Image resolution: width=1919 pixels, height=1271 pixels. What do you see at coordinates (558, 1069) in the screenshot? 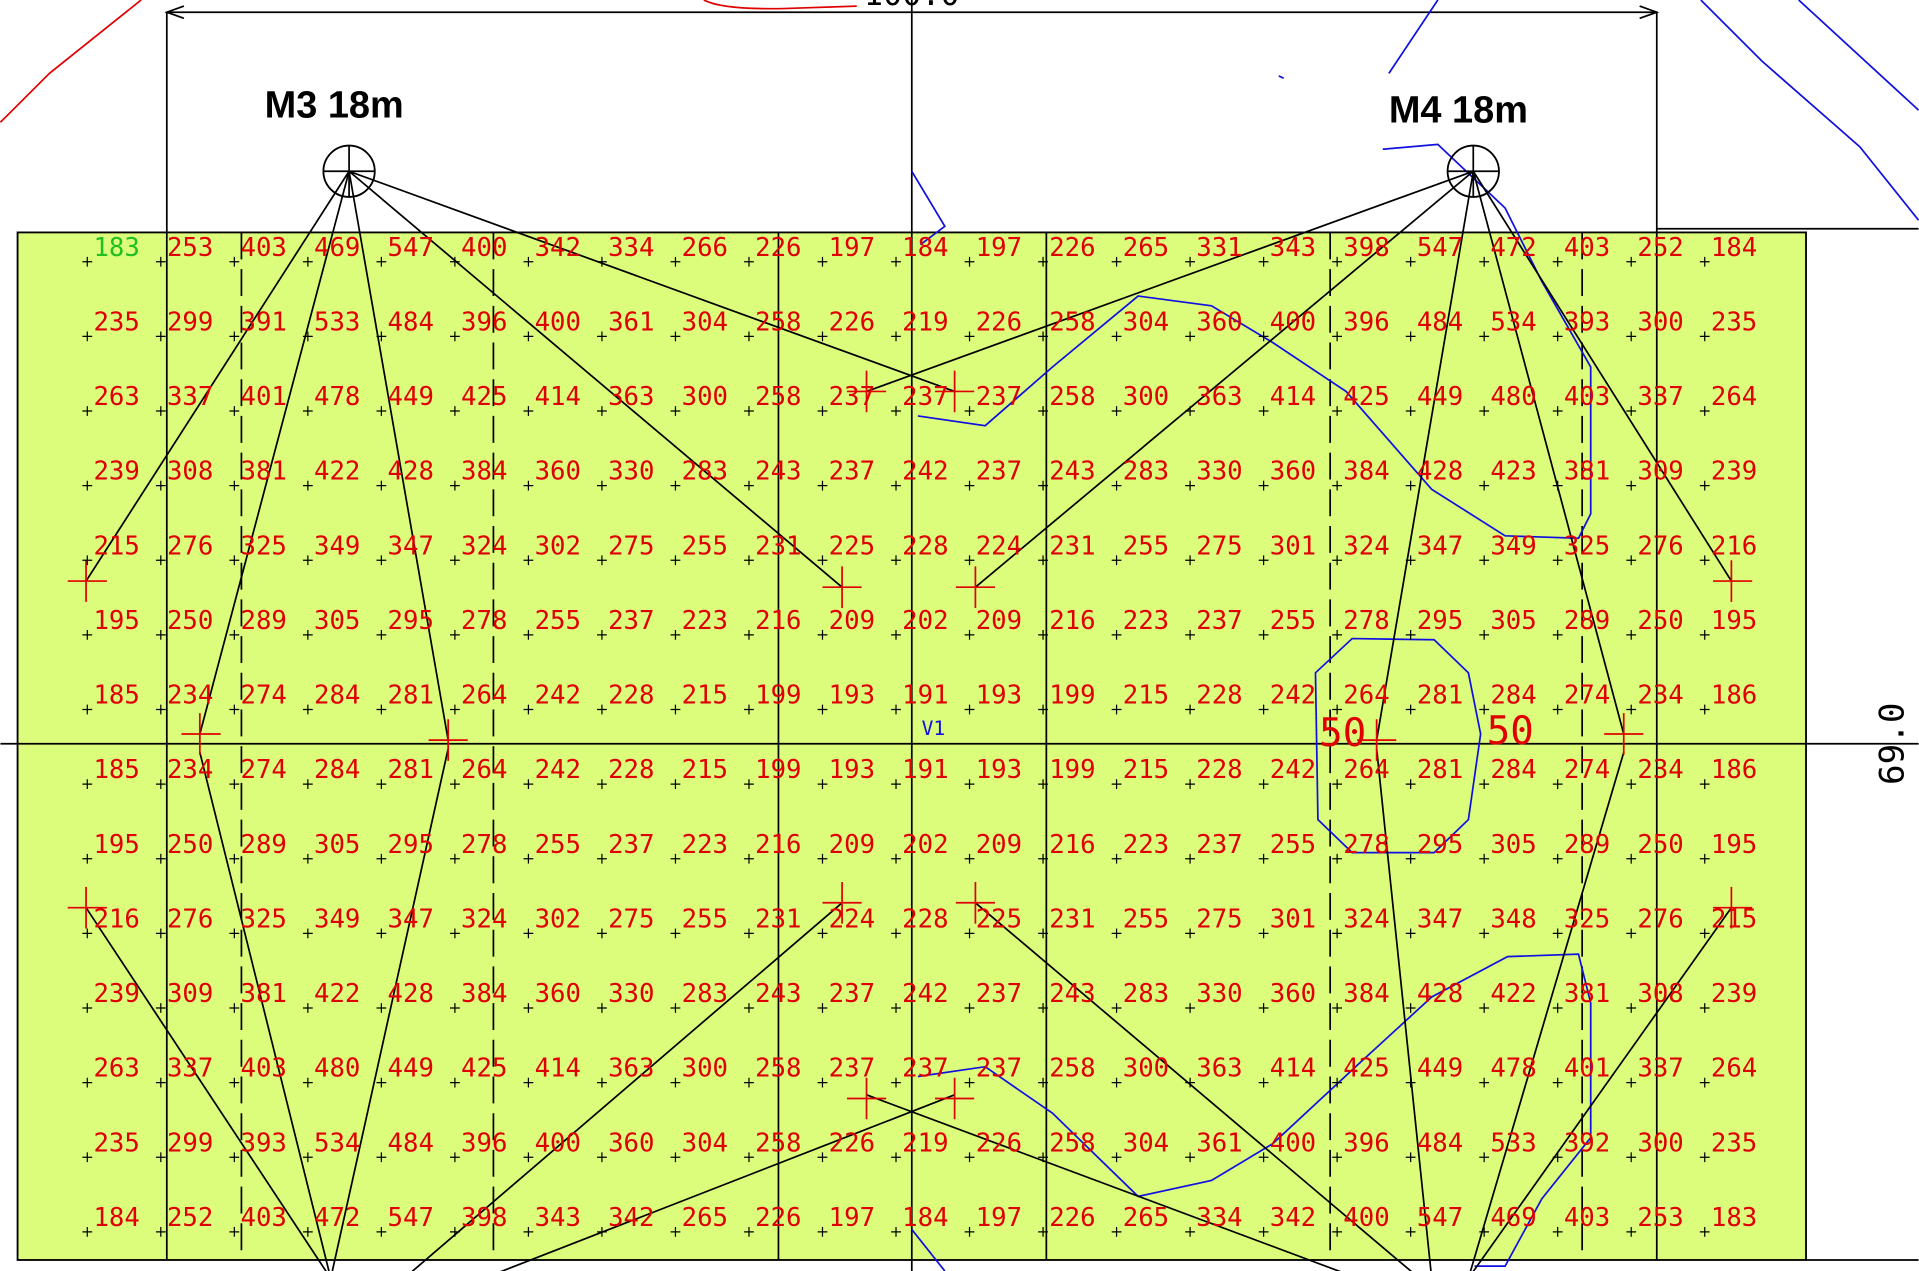
I see `illuminance-value: 414` at bounding box center [558, 1069].